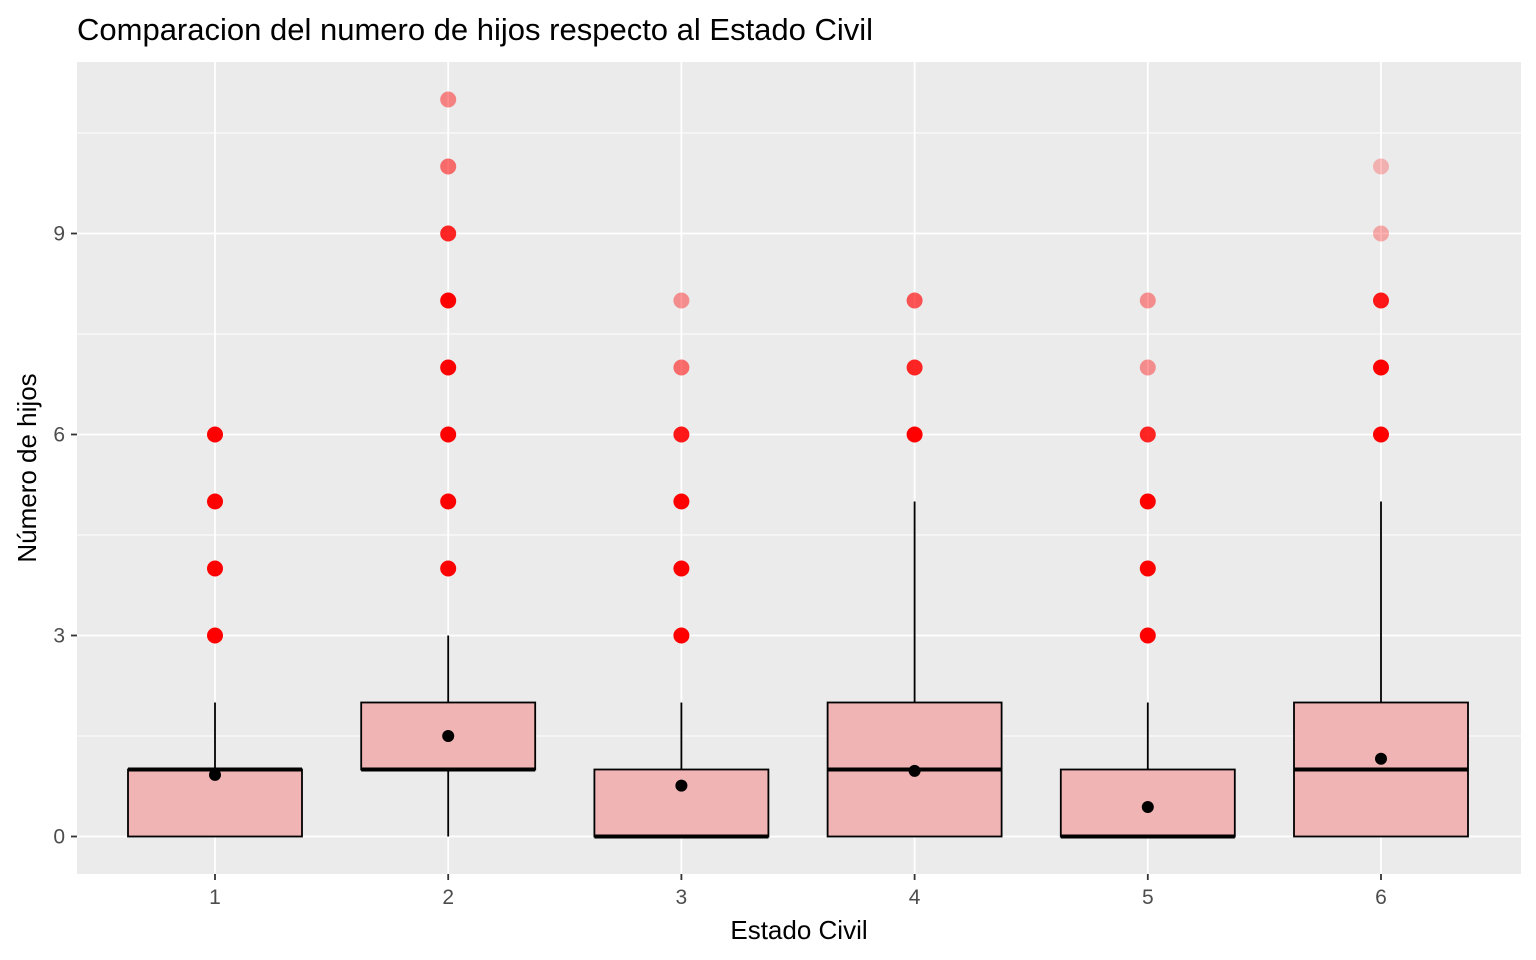  What do you see at coordinates (915, 897) in the screenshot?
I see `x-tick-label: 4` at bounding box center [915, 897].